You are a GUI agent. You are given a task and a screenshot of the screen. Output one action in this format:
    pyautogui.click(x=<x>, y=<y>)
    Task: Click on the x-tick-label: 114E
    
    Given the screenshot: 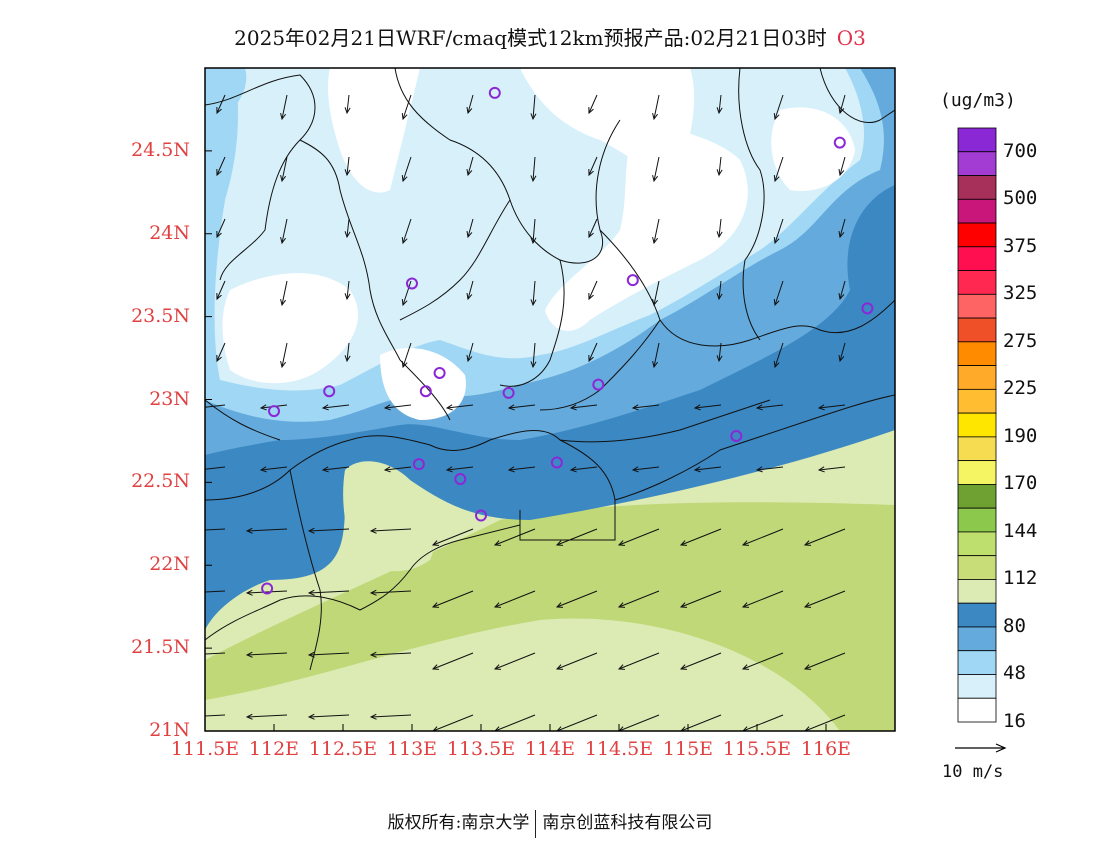 What is the action you would take?
    pyautogui.click(x=550, y=749)
    